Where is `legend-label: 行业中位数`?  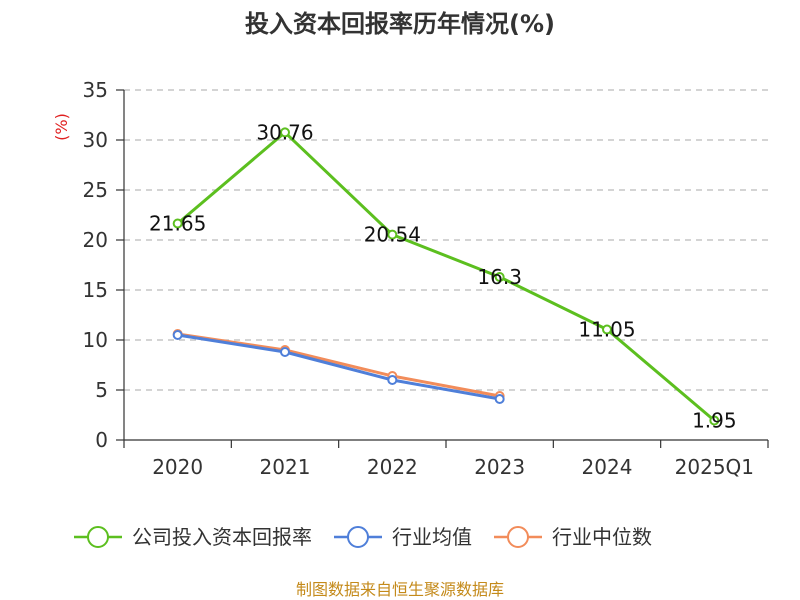
legend-label: 行业中位数 is located at coordinates (602, 537).